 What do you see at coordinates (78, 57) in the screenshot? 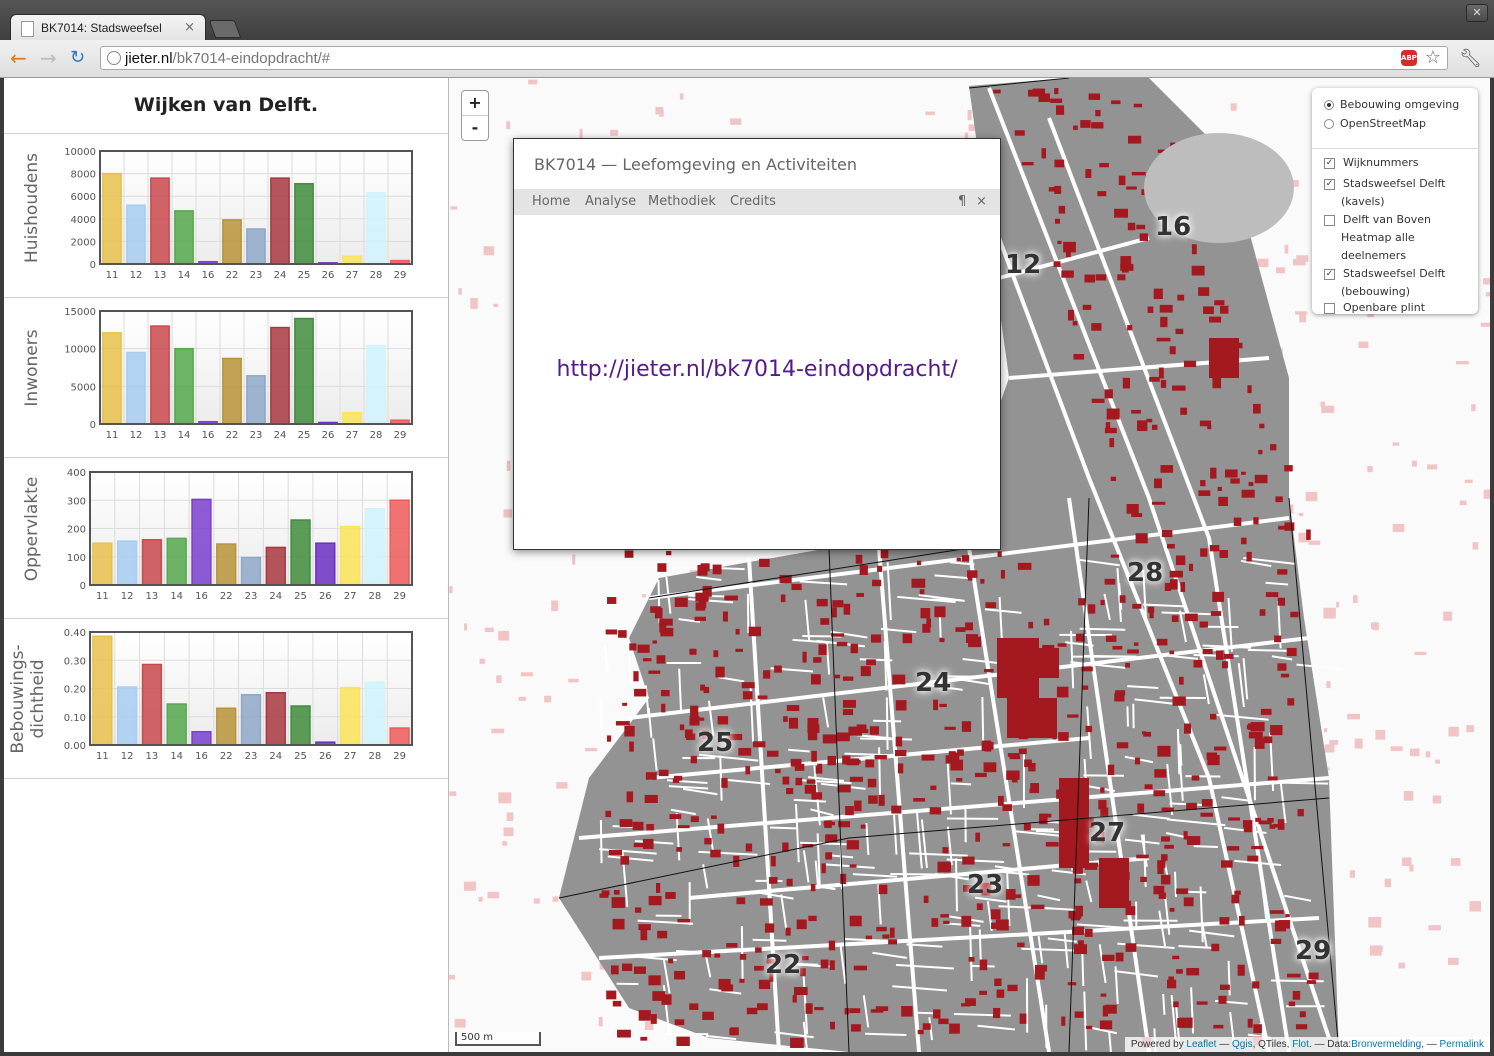
I see `reload-icon: ↻` at bounding box center [78, 57].